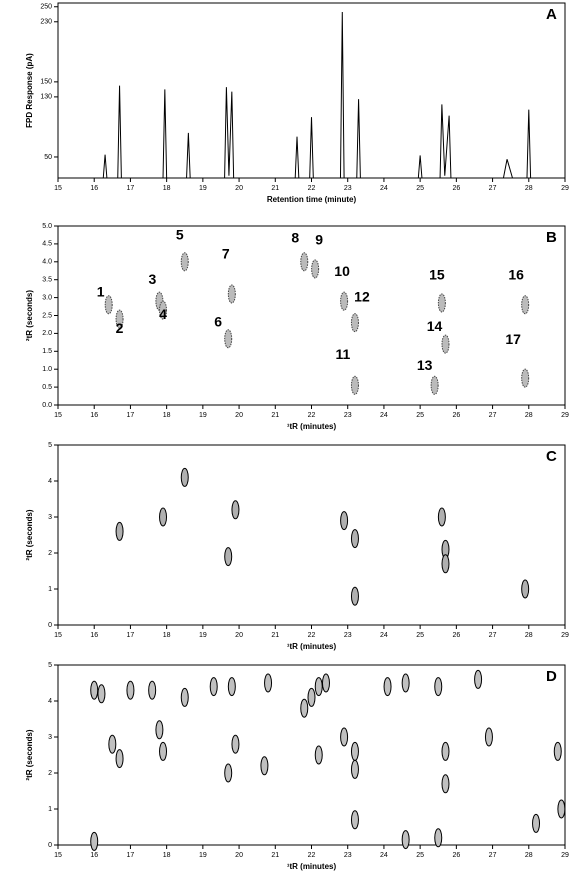 Image resolution: width=569 pixels, height=877 pixels. I want to click on y-tick-label: 2.5, so click(47, 315).